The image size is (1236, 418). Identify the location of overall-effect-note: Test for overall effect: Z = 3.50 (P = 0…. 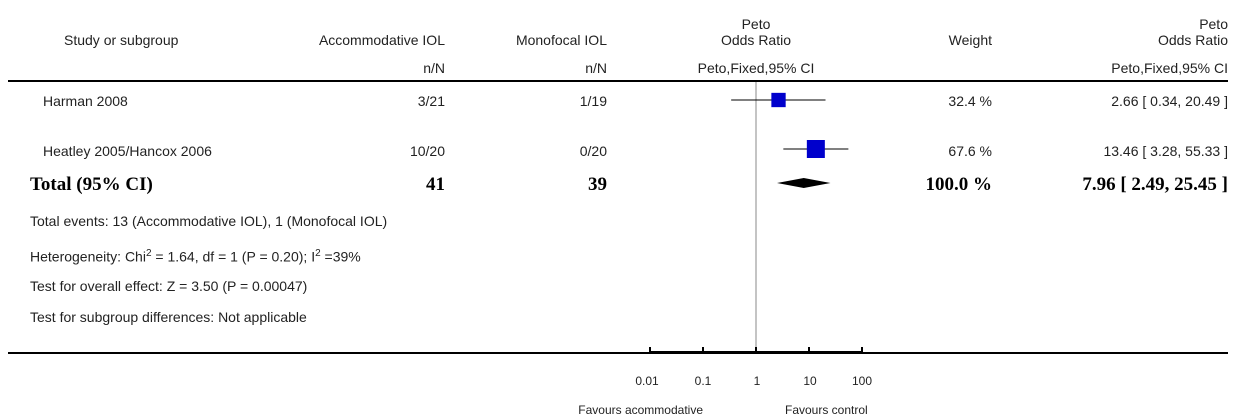
(169, 286).